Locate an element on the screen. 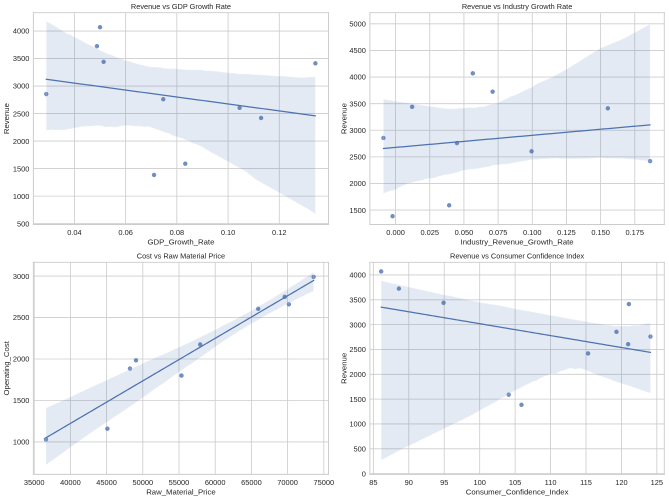  svg-text: 0 is located at coordinates (364, 473).